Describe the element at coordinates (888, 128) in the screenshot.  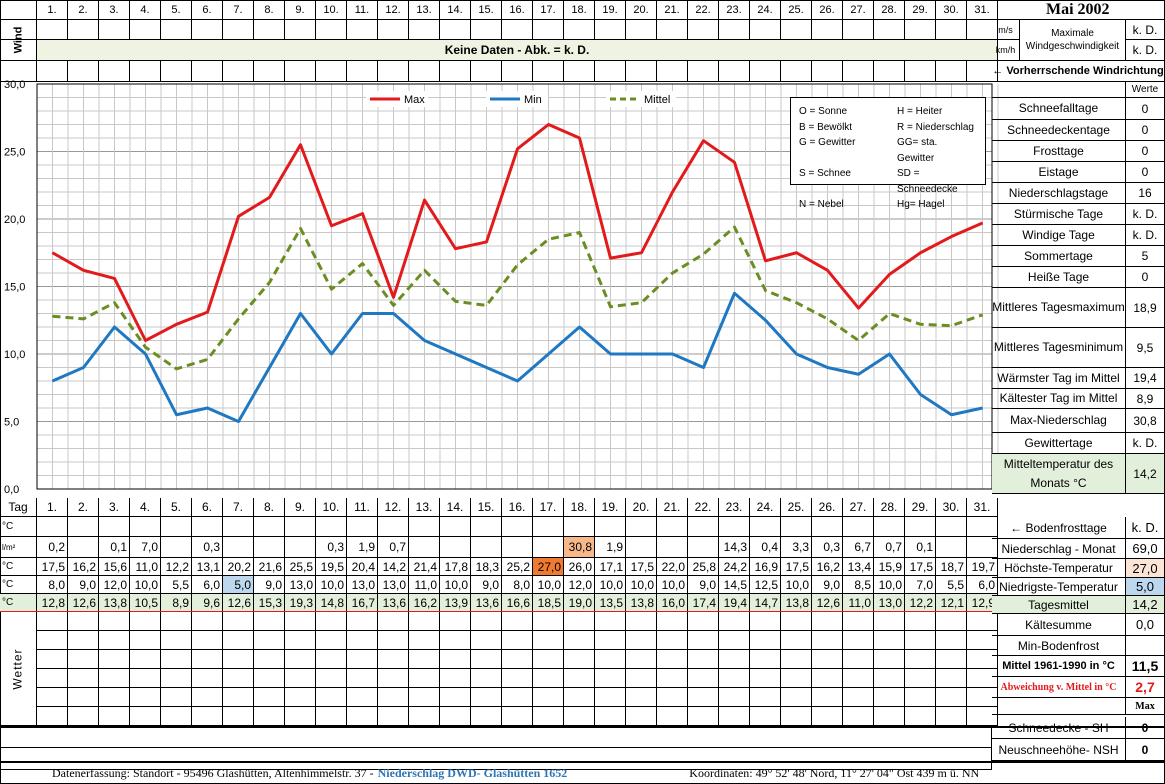
I see `abbrev-row: B = Bewölkt R = Niederschlag` at that location.